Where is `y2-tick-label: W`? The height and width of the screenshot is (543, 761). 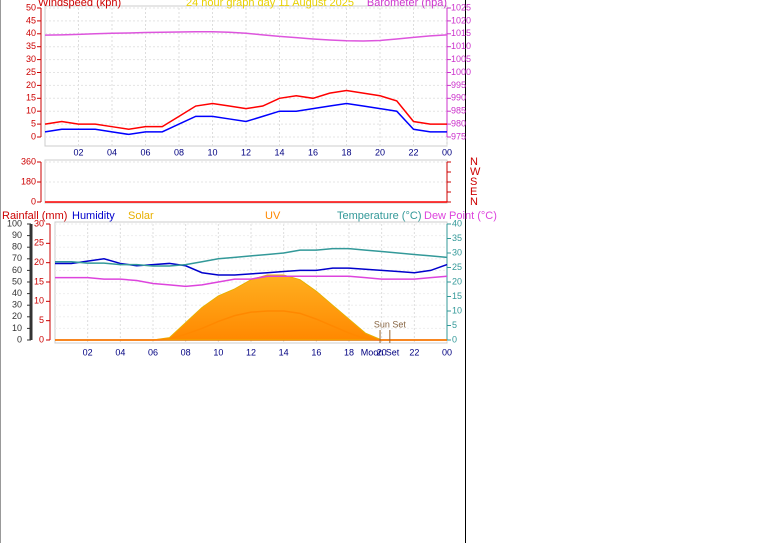
y2-tick-label: W is located at coordinates (475, 172).